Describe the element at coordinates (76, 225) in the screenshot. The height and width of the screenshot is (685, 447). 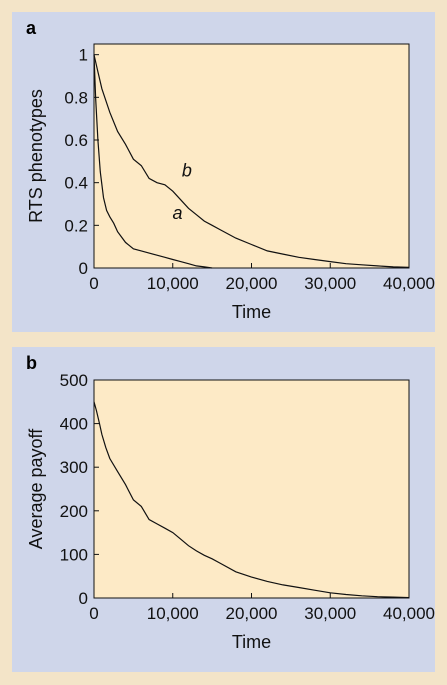
I see `y-tick-label: 0.2` at that location.